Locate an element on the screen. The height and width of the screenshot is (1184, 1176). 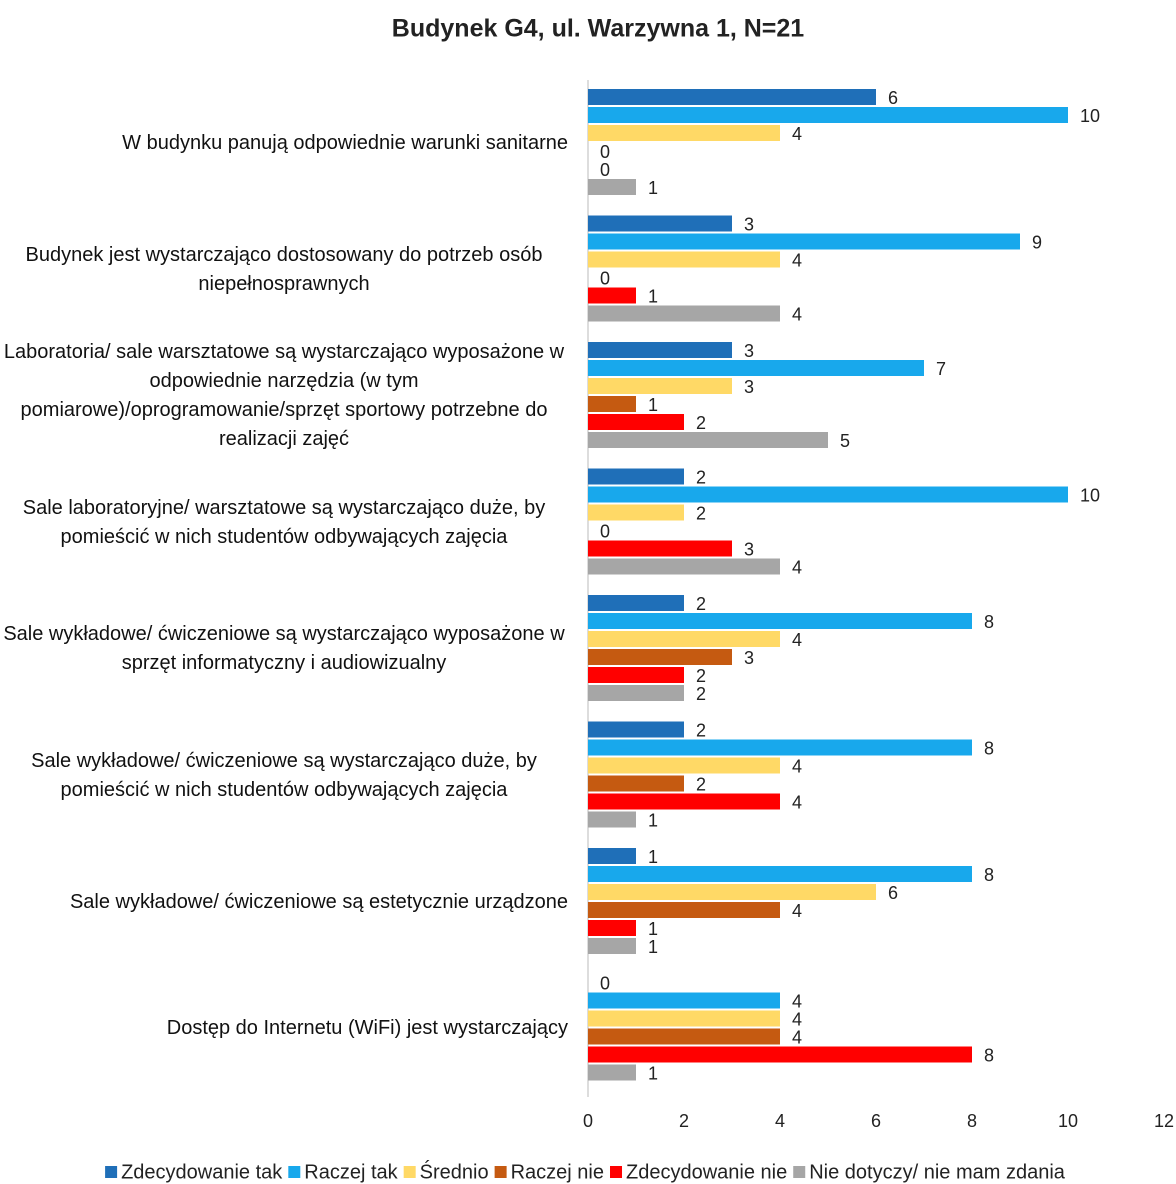
legend-label: Raczej tak is located at coordinates (351, 1172).